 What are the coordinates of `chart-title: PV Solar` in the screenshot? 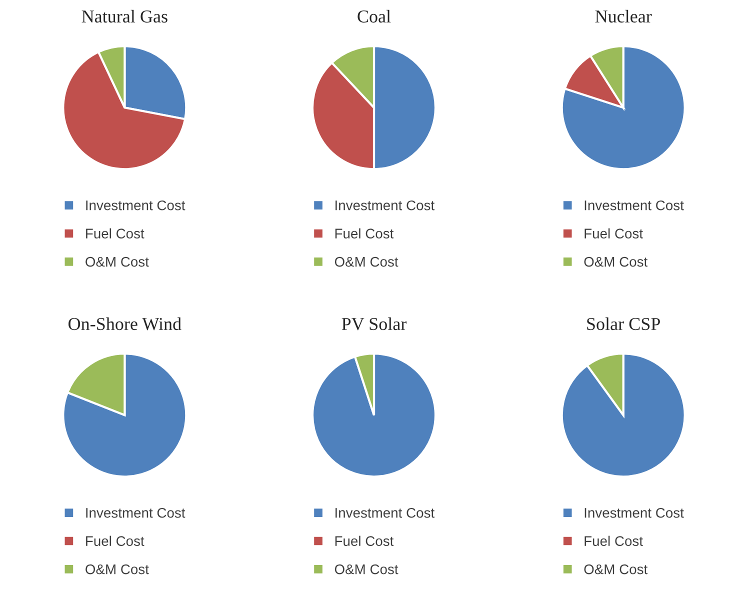 It's located at (374, 323).